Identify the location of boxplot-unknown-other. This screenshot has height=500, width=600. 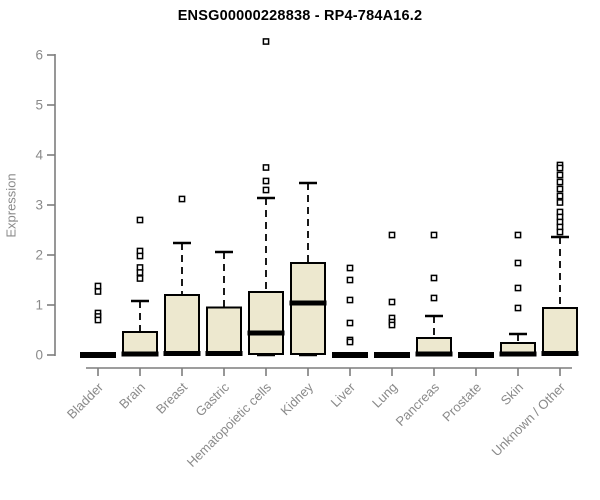
(560, 258).